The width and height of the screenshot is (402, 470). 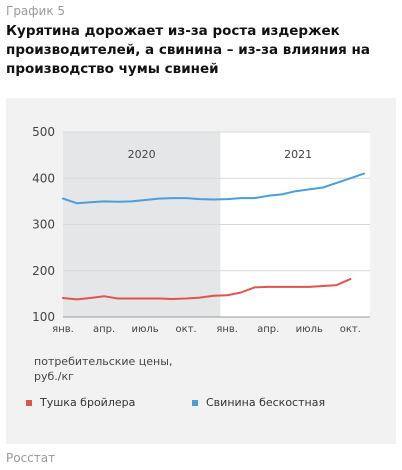 What do you see at coordinates (213, 188) in the screenshot?
I see `series-line-pork` at bounding box center [213, 188].